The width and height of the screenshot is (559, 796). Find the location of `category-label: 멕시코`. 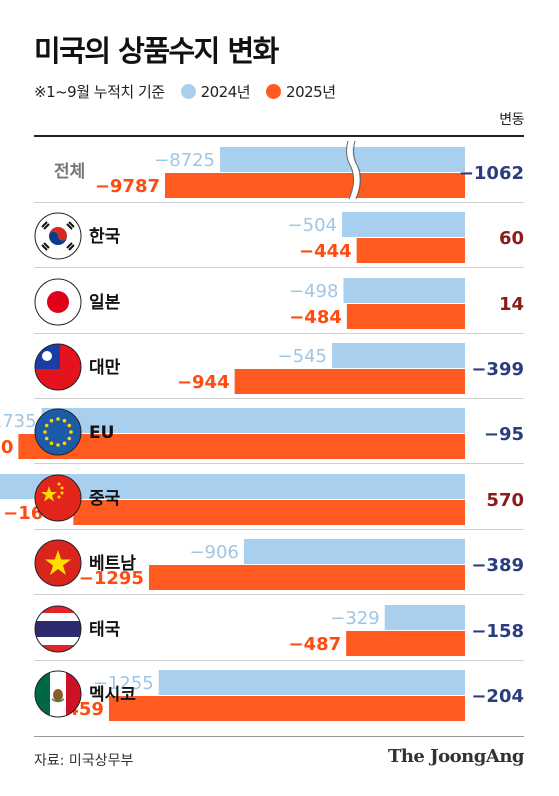

category-label: 멕시코 is located at coordinates (112, 695).